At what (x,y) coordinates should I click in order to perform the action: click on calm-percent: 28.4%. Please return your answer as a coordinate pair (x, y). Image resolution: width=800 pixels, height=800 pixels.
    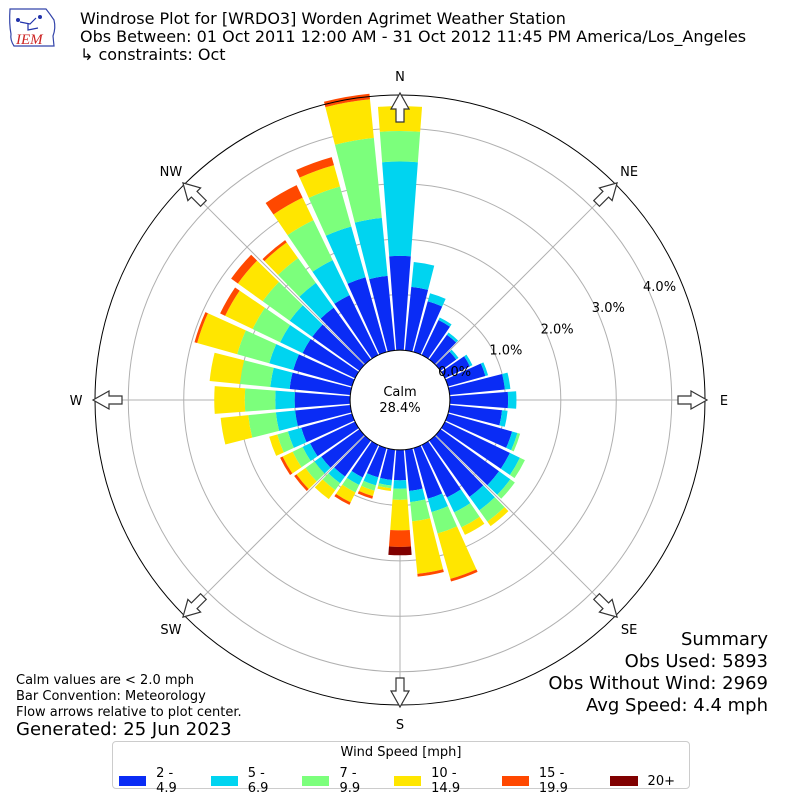
    Looking at the image, I should click on (399, 408).